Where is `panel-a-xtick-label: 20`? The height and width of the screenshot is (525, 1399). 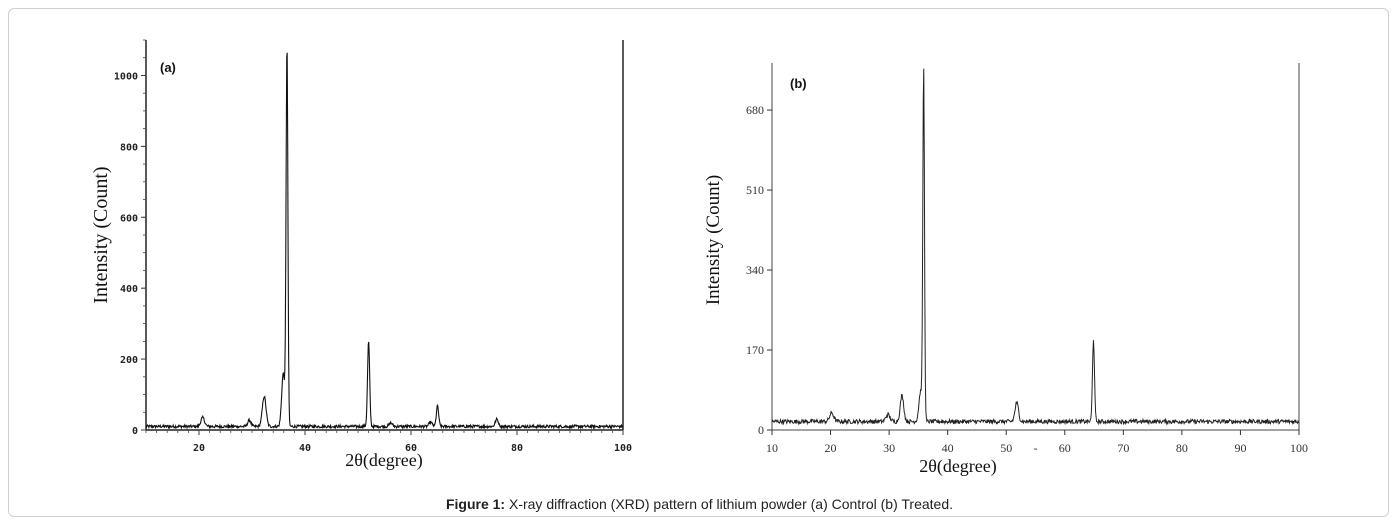 panel-a-xtick-label: 20 is located at coordinates (199, 448).